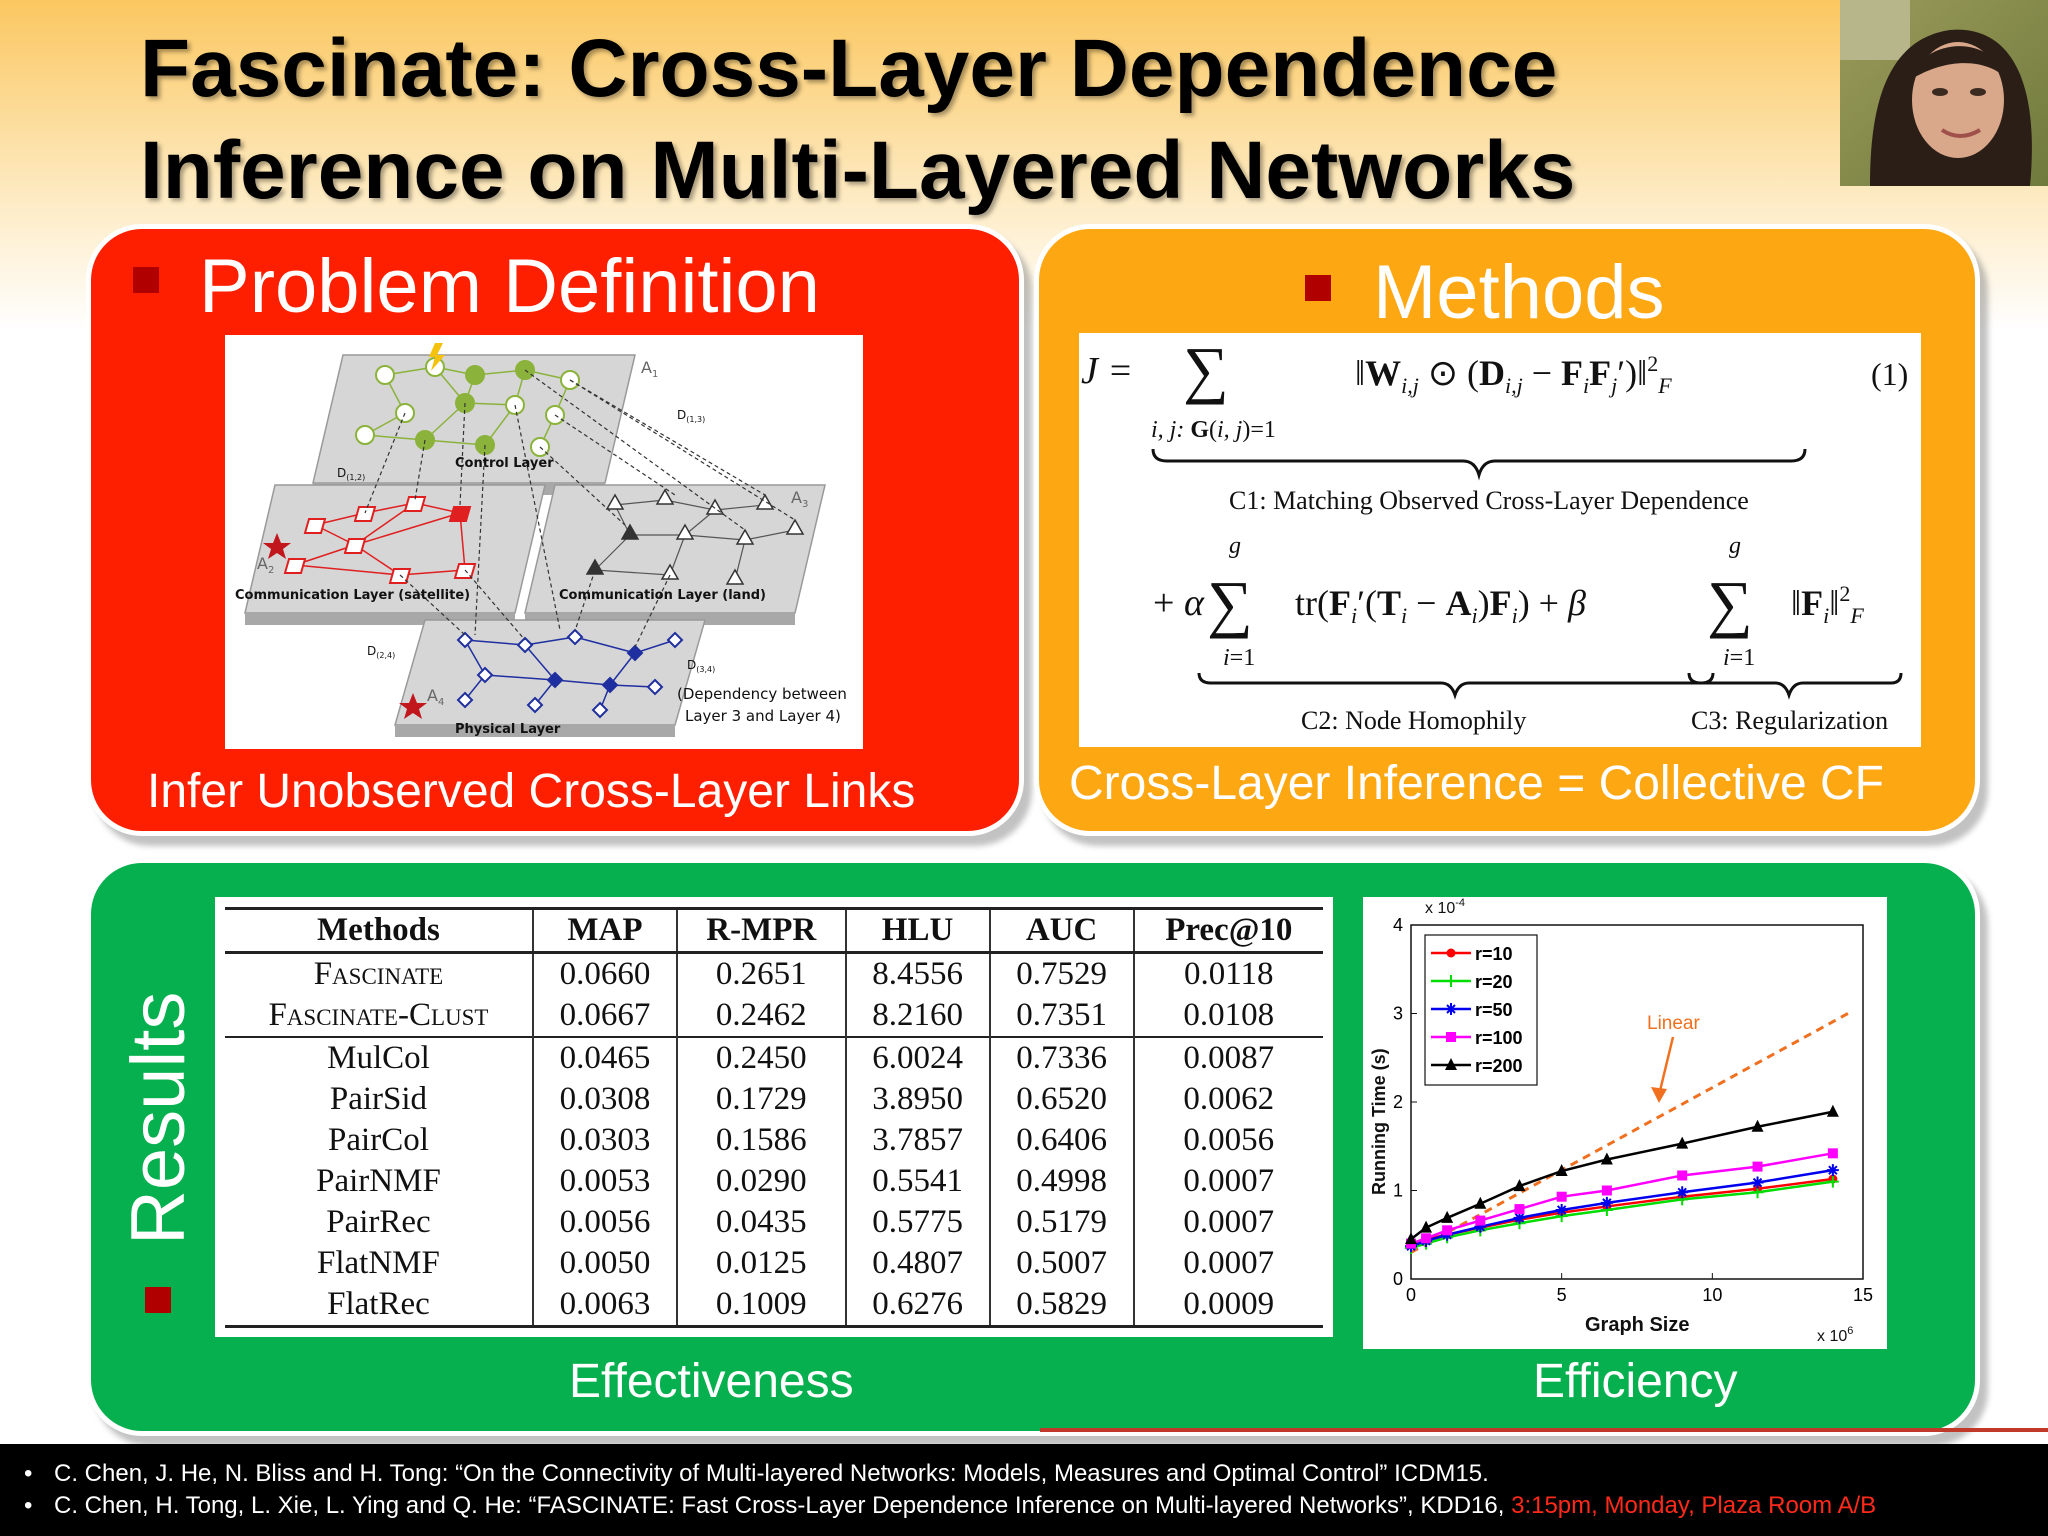  I want to click on x-tick-label: 0, so click(1411, 1295).